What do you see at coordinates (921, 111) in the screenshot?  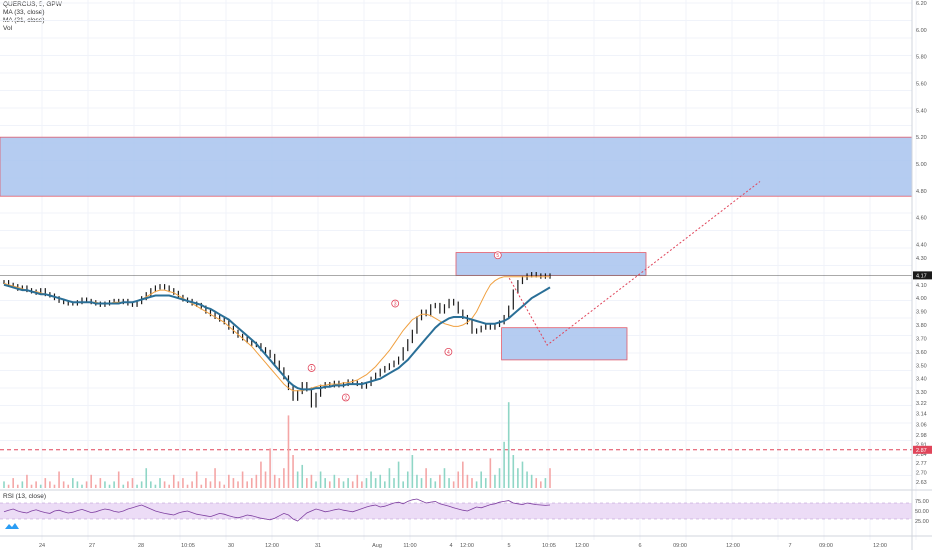 I see `y-tick-label: 5.40` at bounding box center [921, 111].